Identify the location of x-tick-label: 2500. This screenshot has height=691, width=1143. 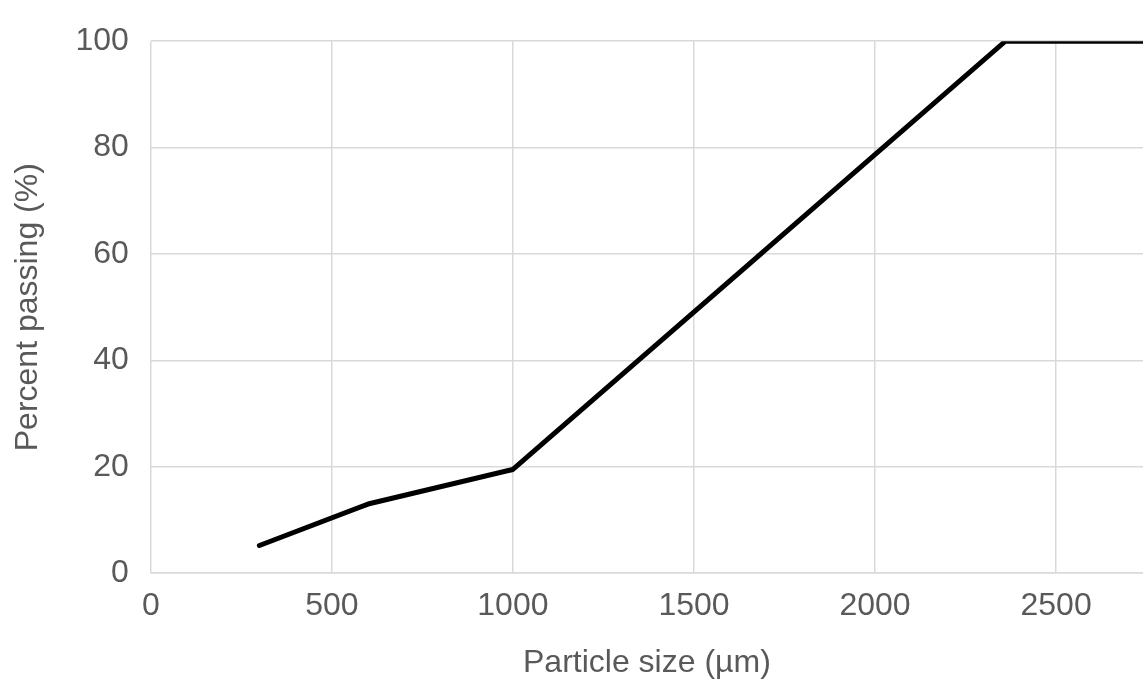
(1056, 604).